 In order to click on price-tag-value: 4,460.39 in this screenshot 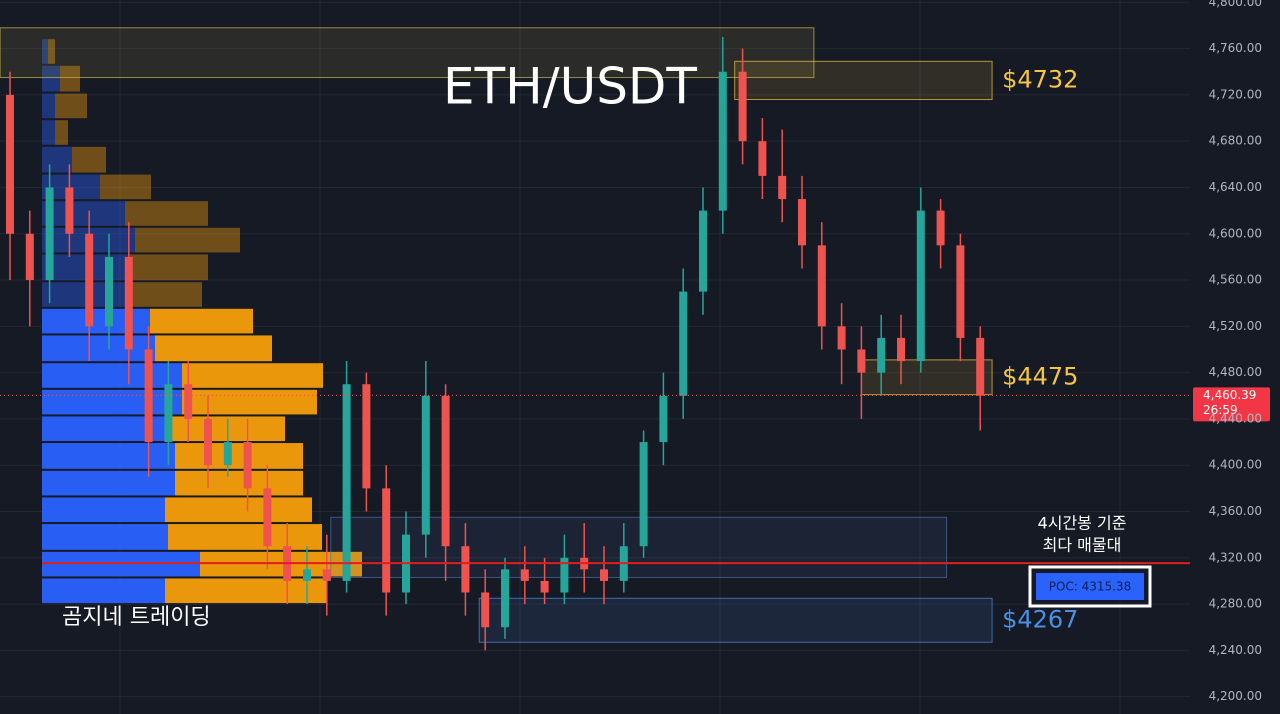, I will do `click(1229, 395)`.